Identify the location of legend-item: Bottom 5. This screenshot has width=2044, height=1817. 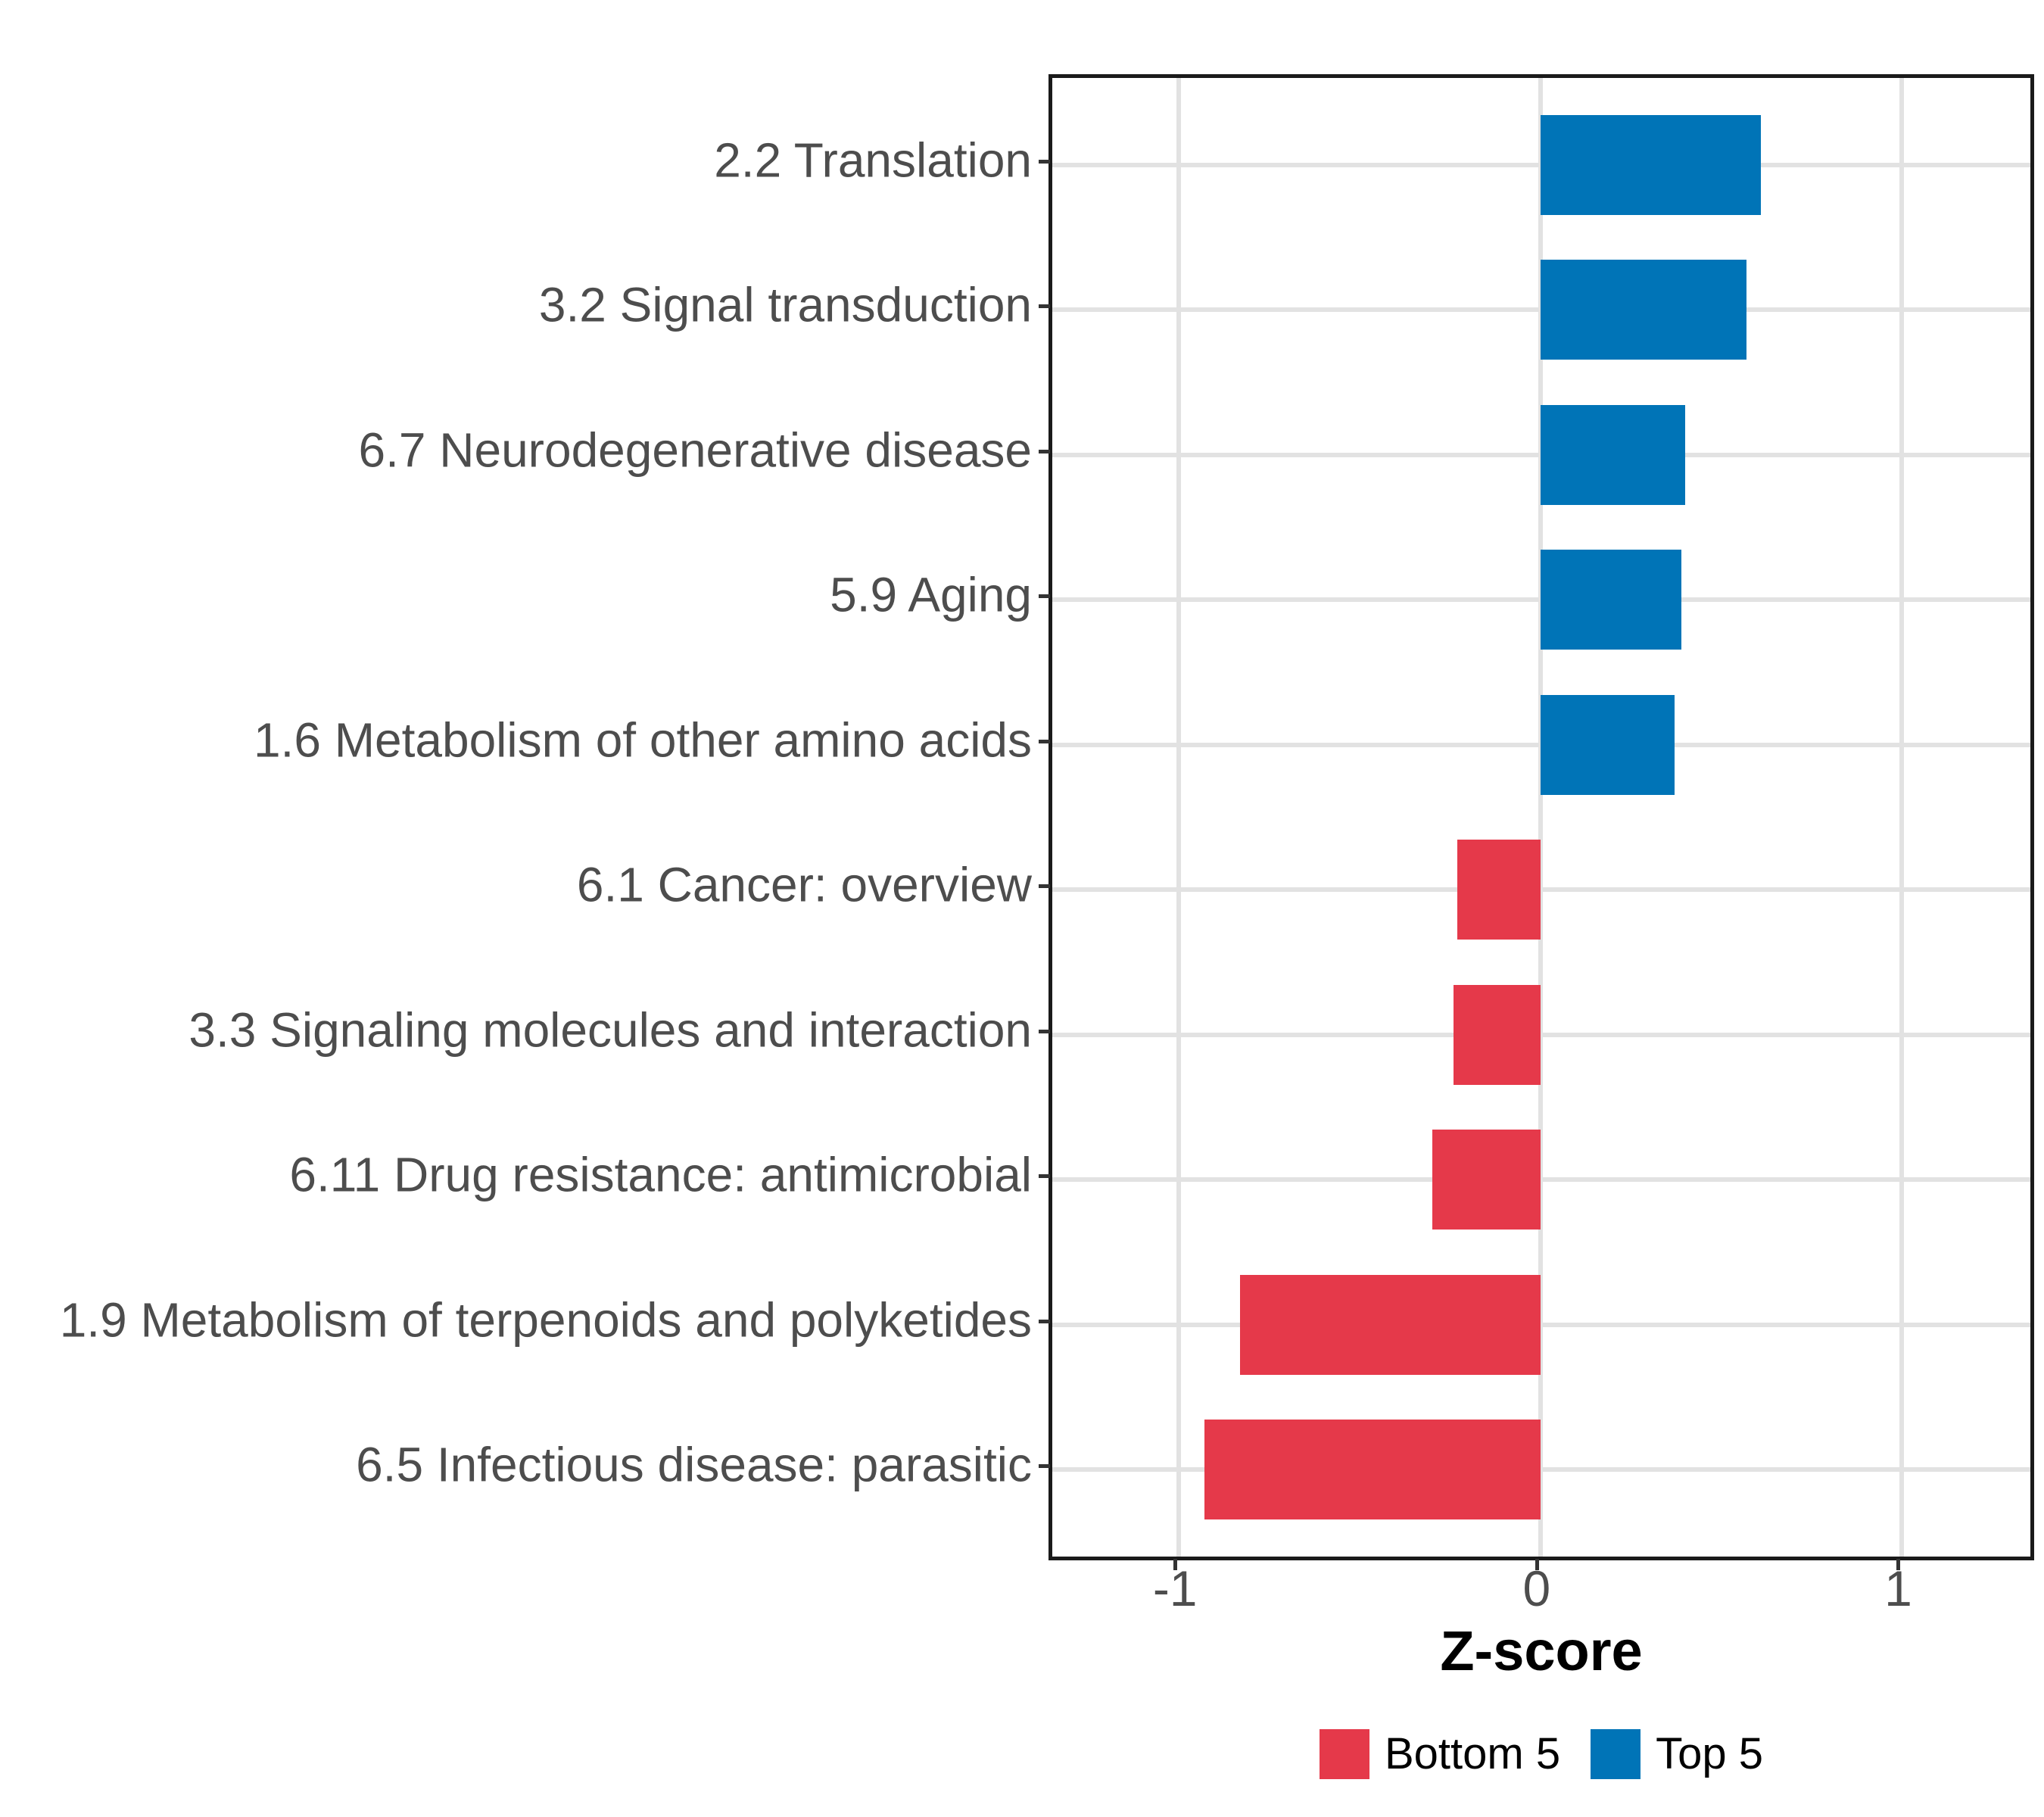
(1440, 1753).